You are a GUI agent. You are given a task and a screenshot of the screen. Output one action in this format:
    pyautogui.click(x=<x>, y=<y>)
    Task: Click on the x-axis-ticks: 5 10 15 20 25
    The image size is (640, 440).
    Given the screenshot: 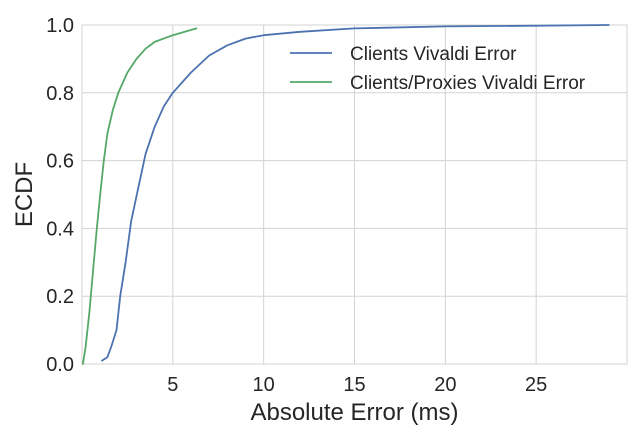 What is the action you would take?
    pyautogui.click(x=357, y=385)
    